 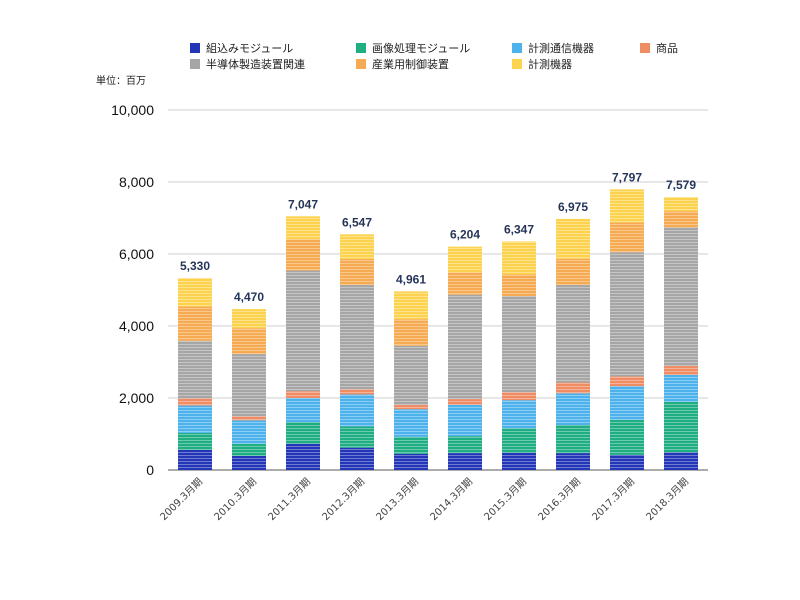 What do you see at coordinates (136, 398) in the screenshot?
I see `y-tick-label: 2,000` at bounding box center [136, 398].